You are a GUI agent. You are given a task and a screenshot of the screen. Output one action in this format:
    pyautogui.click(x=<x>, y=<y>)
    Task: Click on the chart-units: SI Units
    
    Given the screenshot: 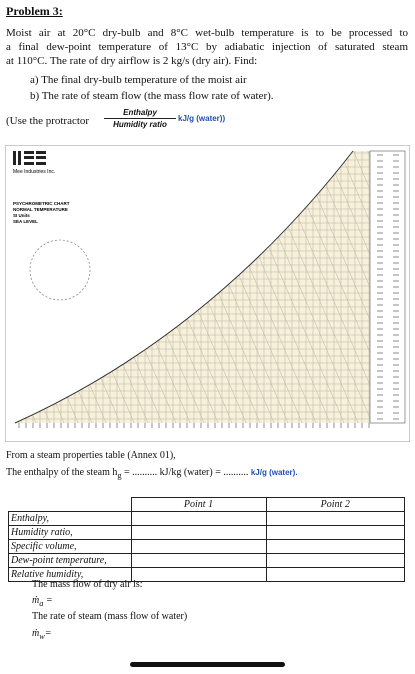 What is the action you would take?
    pyautogui.click(x=21, y=215)
    